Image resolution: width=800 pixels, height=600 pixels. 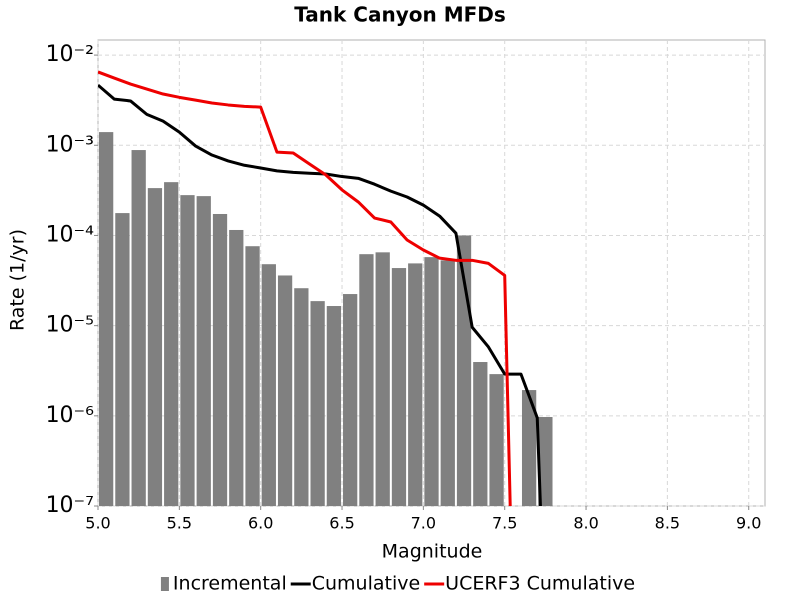 What do you see at coordinates (70, 325) in the screenshot?
I see `y-tick-label: 10⁻⁵` at bounding box center [70, 325].